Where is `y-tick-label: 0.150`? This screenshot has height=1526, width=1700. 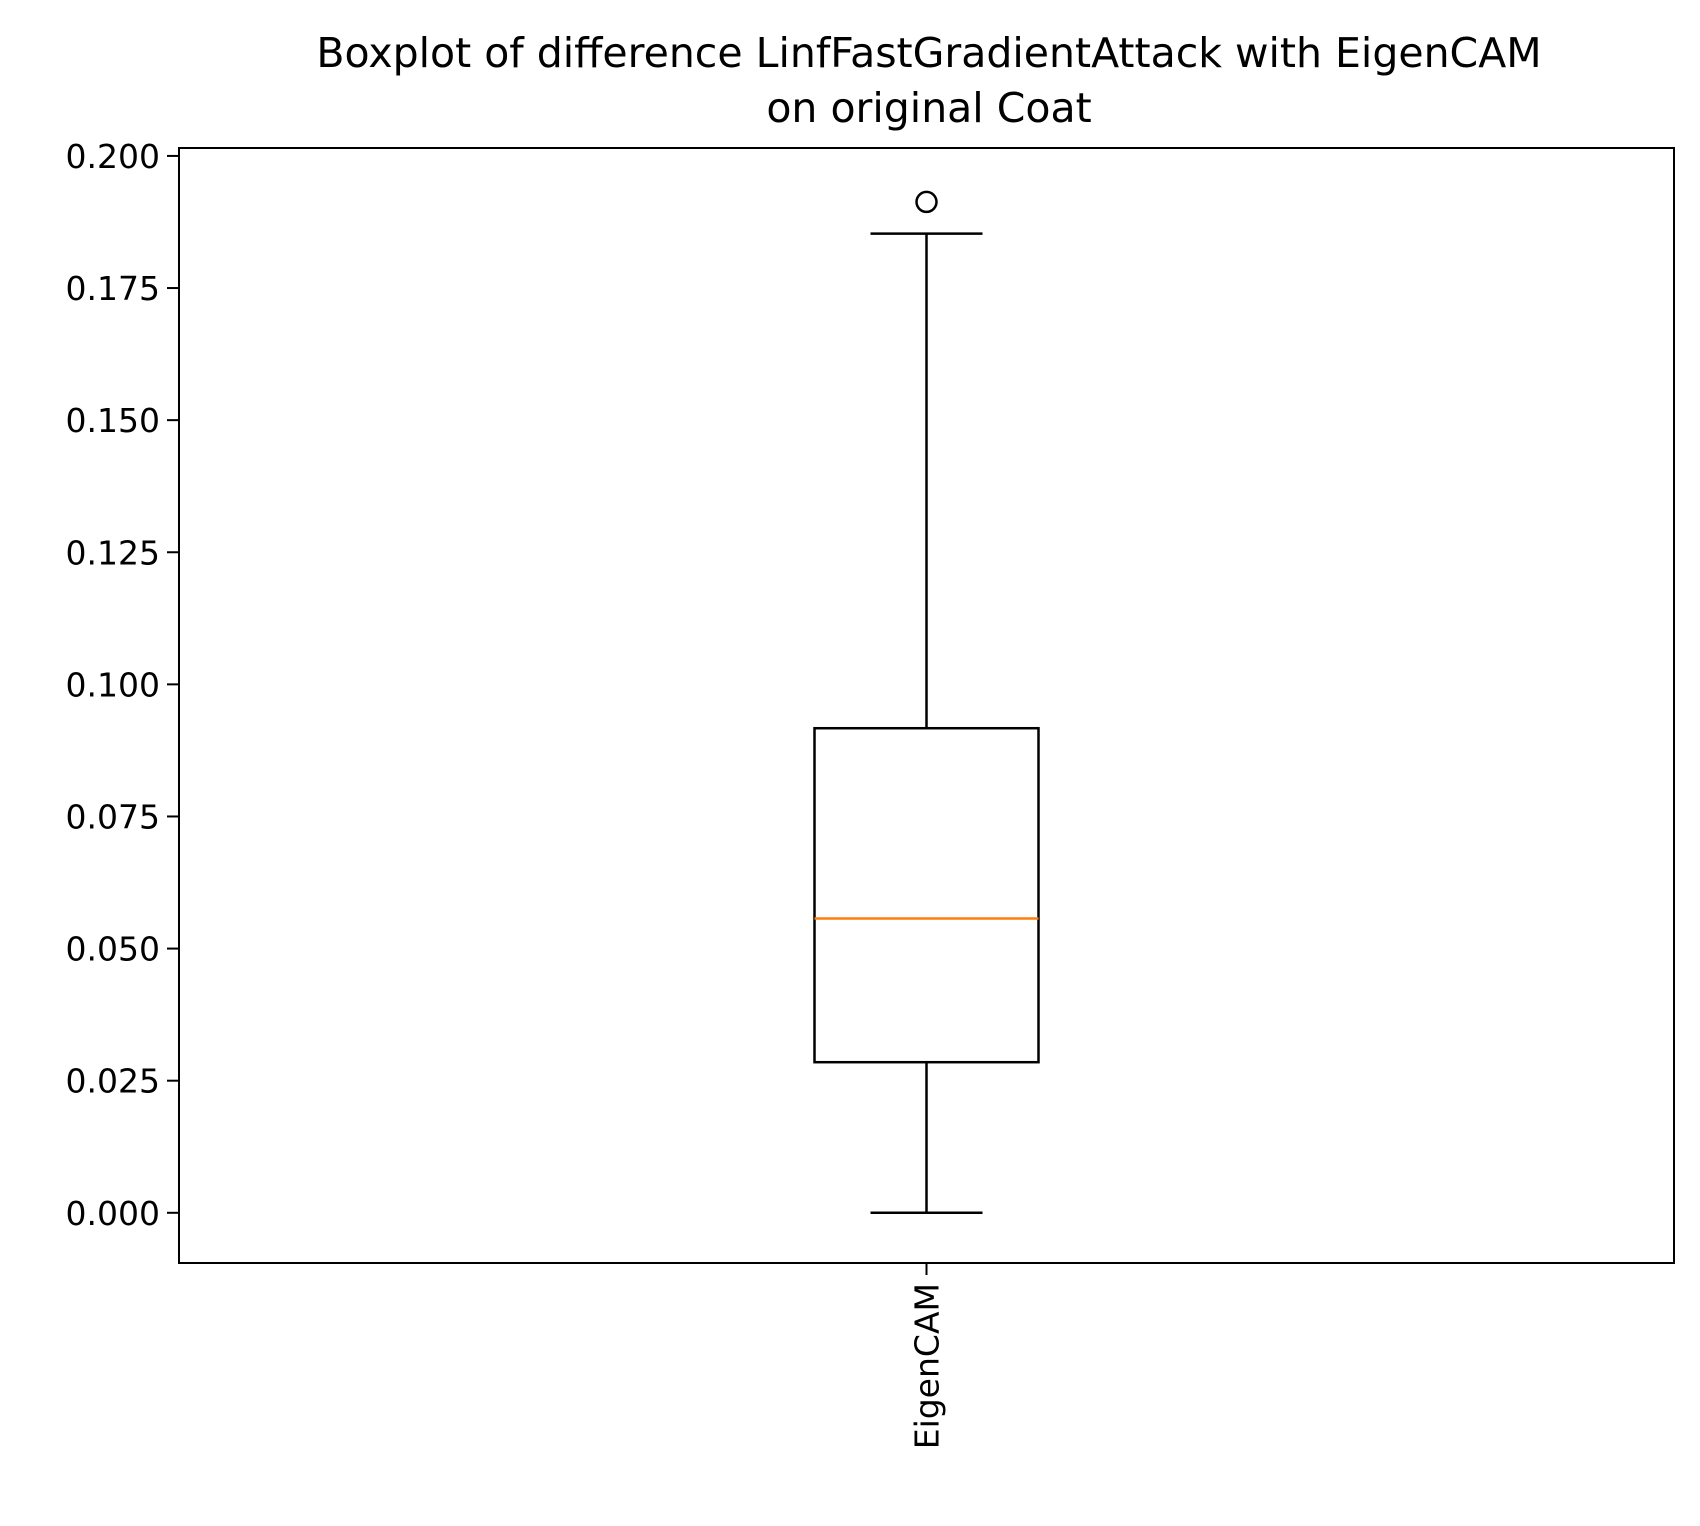
y-tick-label: 0.150 is located at coordinates (113, 420).